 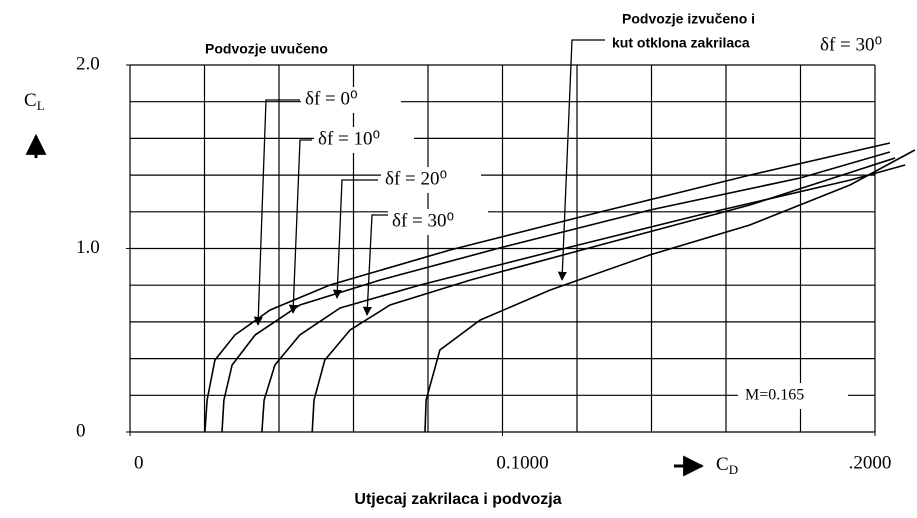 I want to click on legend-label: δf = 10⁰, so click(x=349, y=138).